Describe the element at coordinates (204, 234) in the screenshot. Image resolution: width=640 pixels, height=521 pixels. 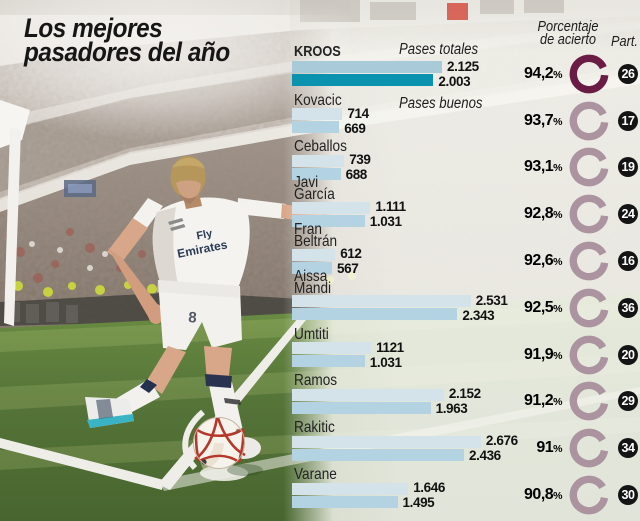
I see `svg-text: Fly` at that location.